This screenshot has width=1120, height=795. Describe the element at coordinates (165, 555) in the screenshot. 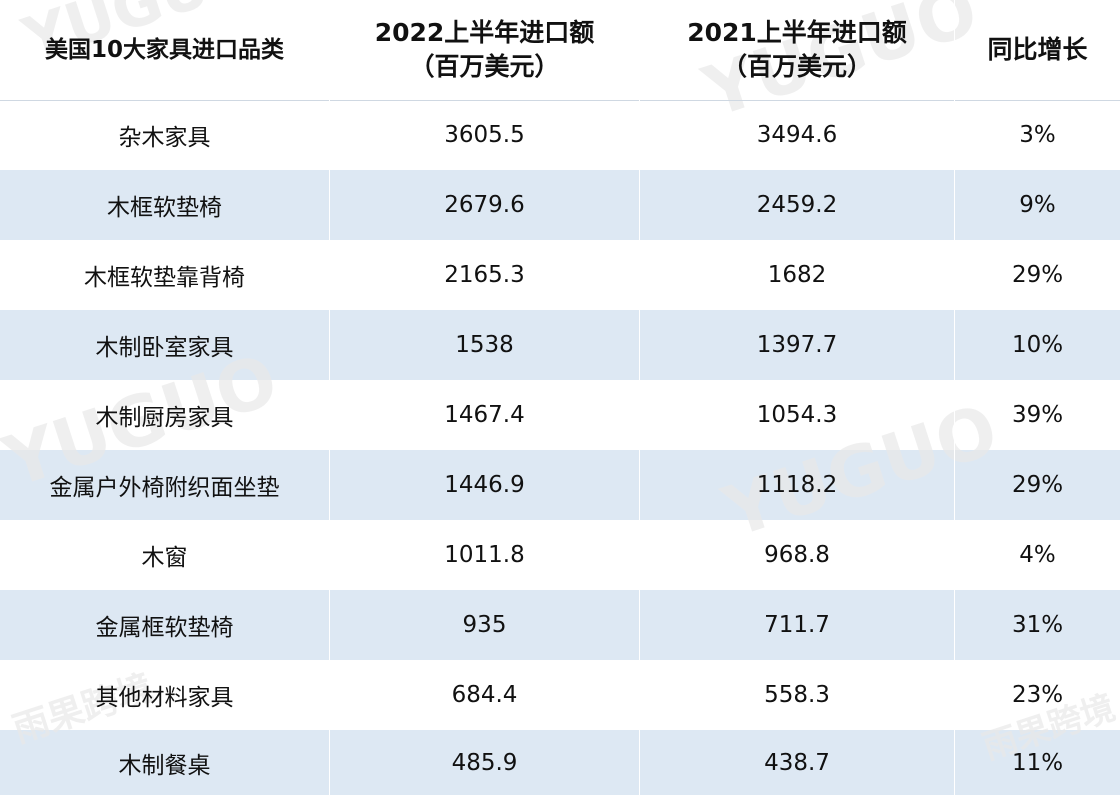

I see `category-cell: 木窗` at that location.